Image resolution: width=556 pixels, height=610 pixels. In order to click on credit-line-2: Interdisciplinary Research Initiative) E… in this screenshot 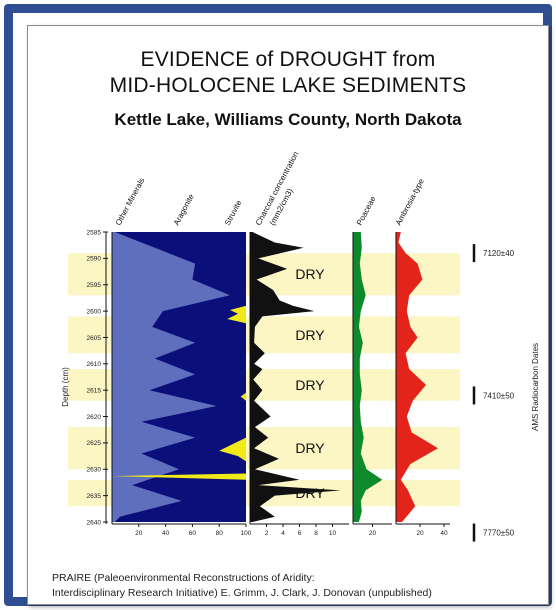, I will do `click(242, 593)`.